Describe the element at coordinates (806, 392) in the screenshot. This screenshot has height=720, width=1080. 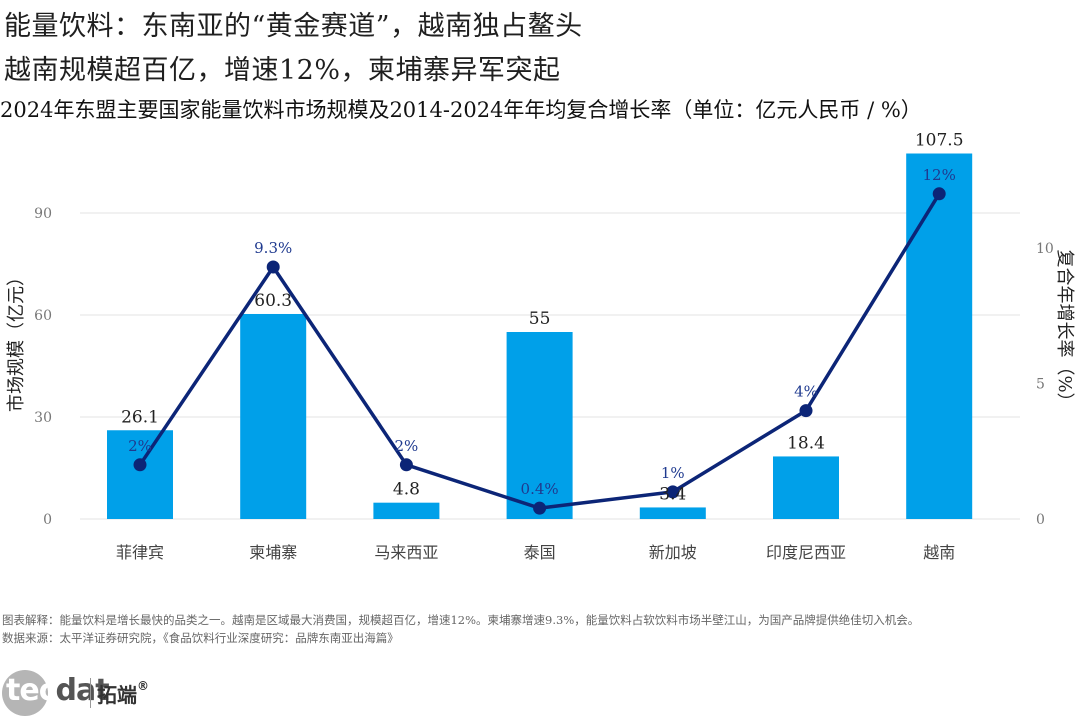
I see `growth-value-label: 4%` at that location.